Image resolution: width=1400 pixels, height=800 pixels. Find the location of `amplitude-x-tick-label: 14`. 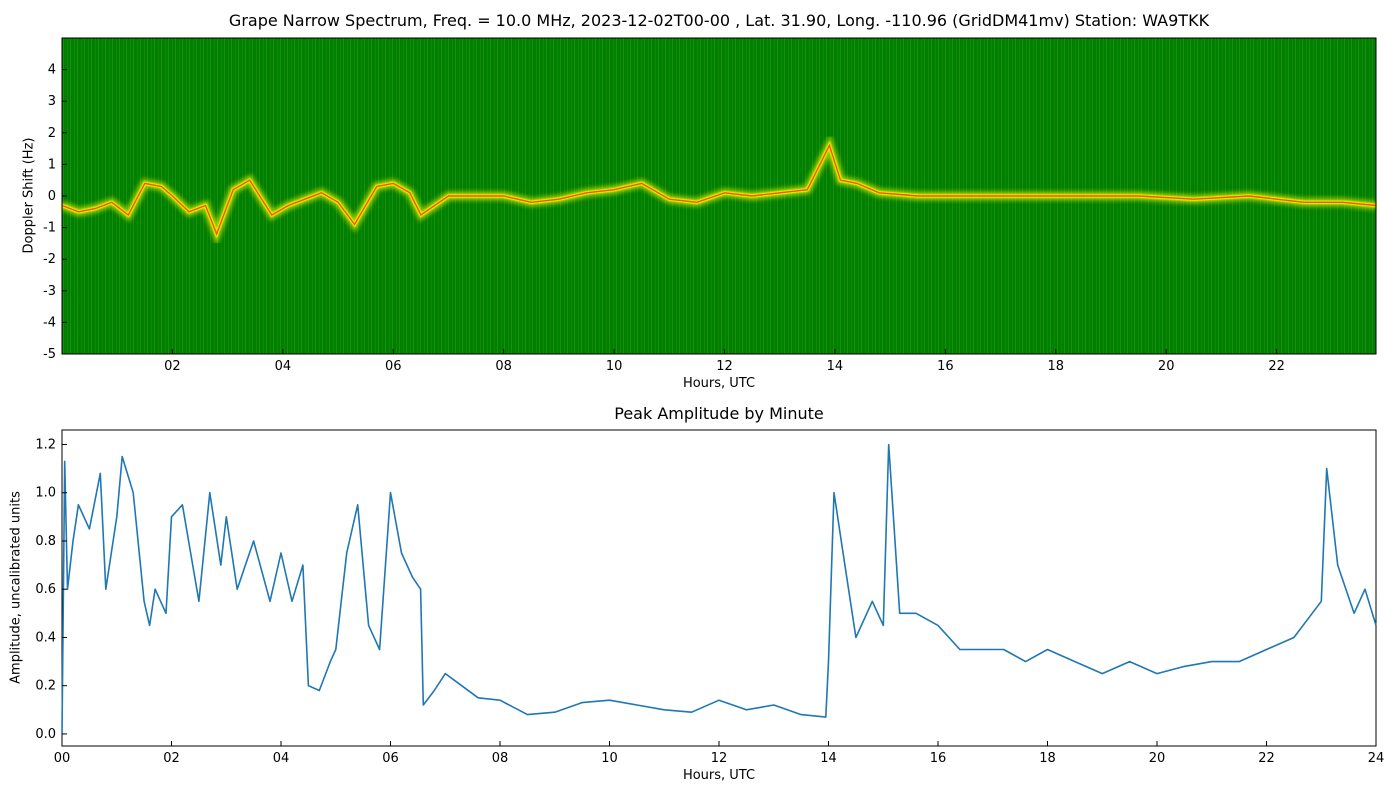

amplitude-x-tick-label: 14 is located at coordinates (828, 758).